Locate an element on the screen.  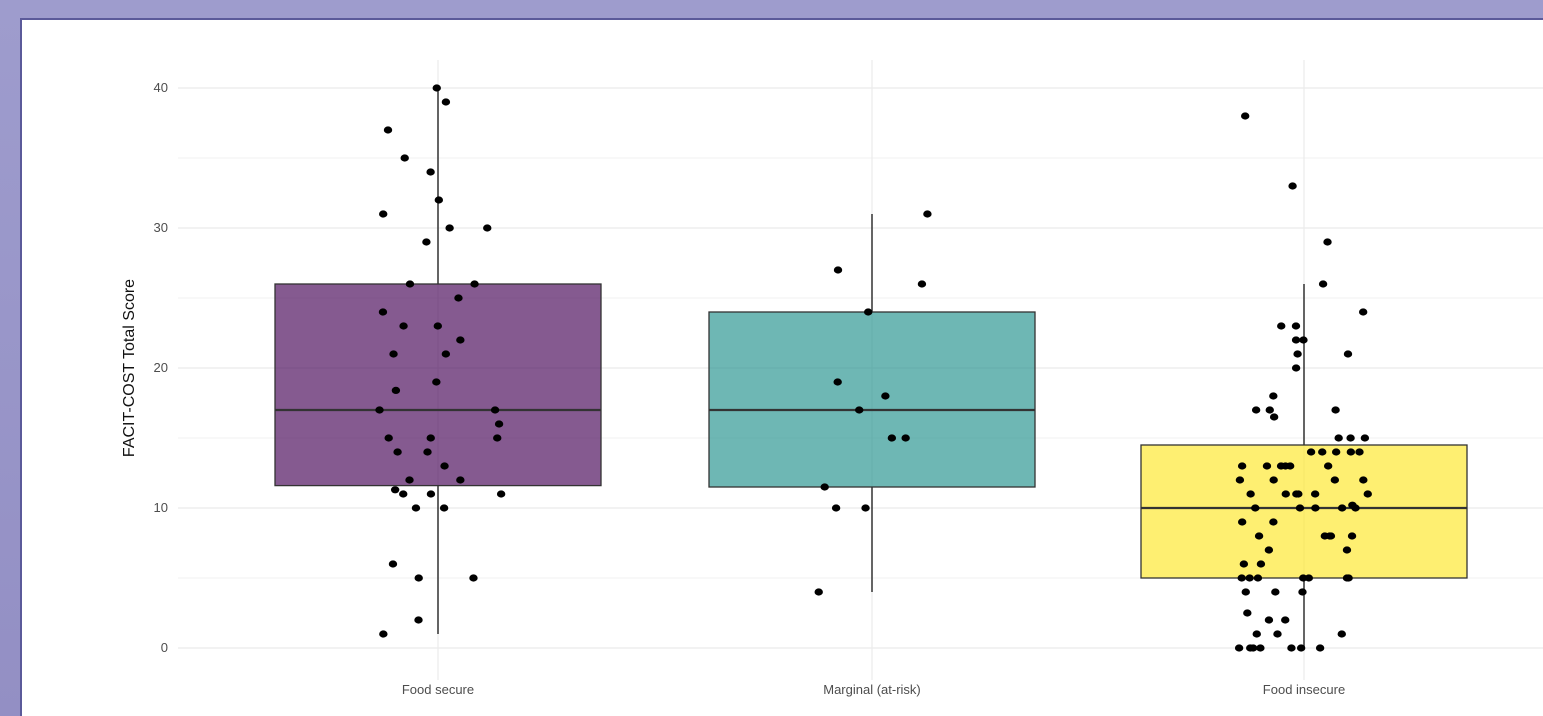
y-tick-label: 30 is located at coordinates (161, 227).